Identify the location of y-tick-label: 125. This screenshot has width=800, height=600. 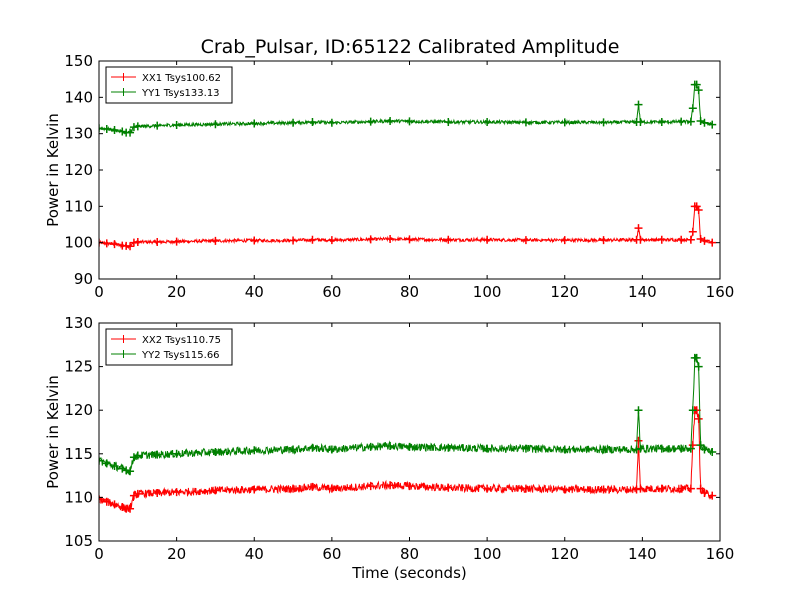
(78, 367).